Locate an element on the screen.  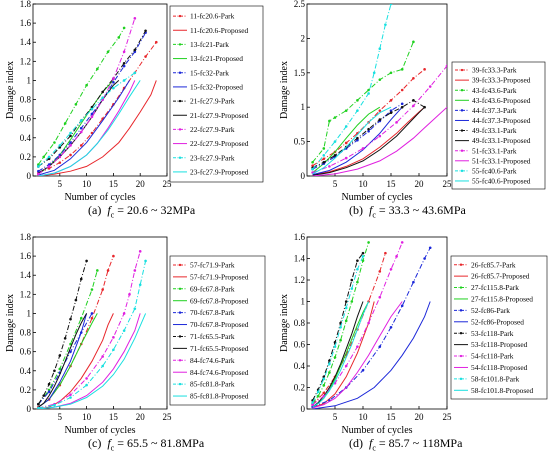
caption-c-label: (c) is located at coordinates (95, 443).